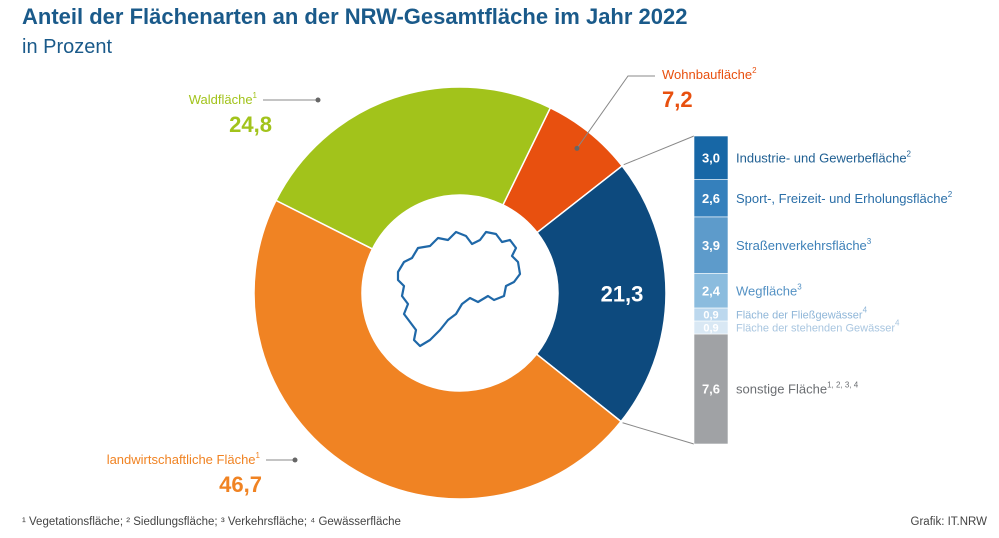 The height and width of the screenshot is (538, 999). Describe the element at coordinates (295, 460) in the screenshot. I see `leader-dot-landwirtschaft` at that location.